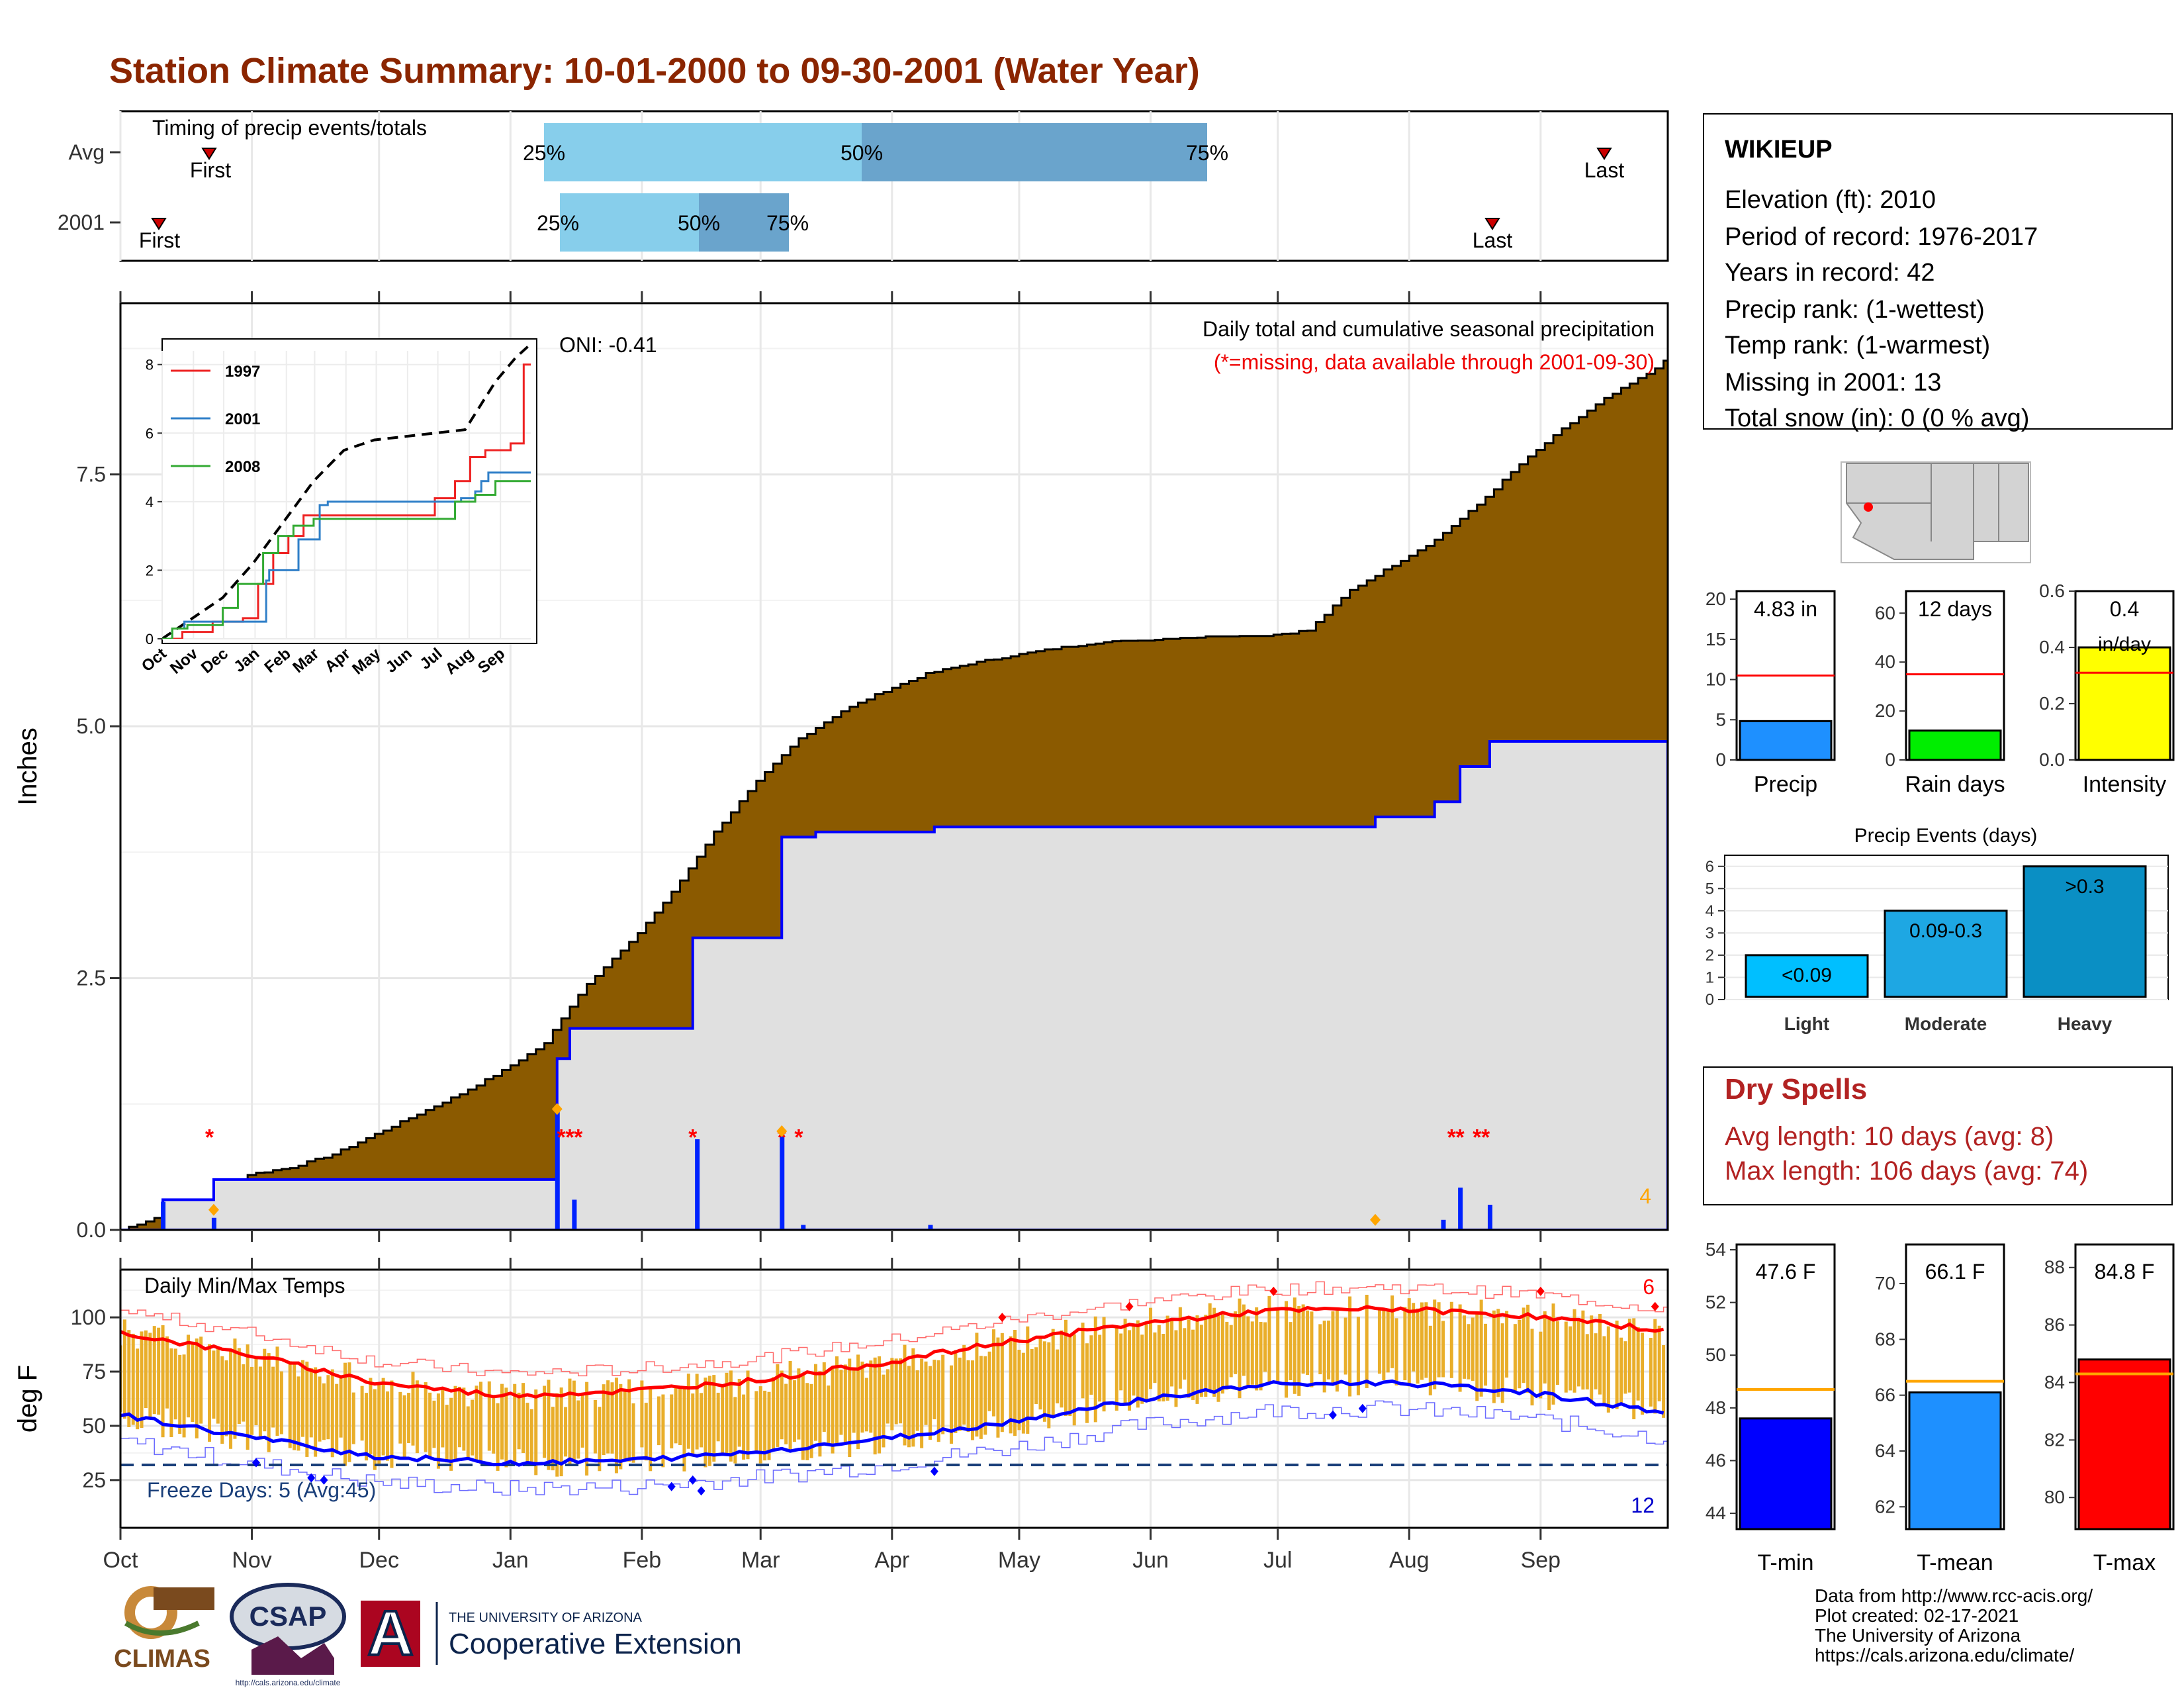 The height and width of the screenshot is (1688, 2184). What do you see at coordinates (1885, 710) in the screenshot?
I see `rain-days-y-tick: 20` at bounding box center [1885, 710].